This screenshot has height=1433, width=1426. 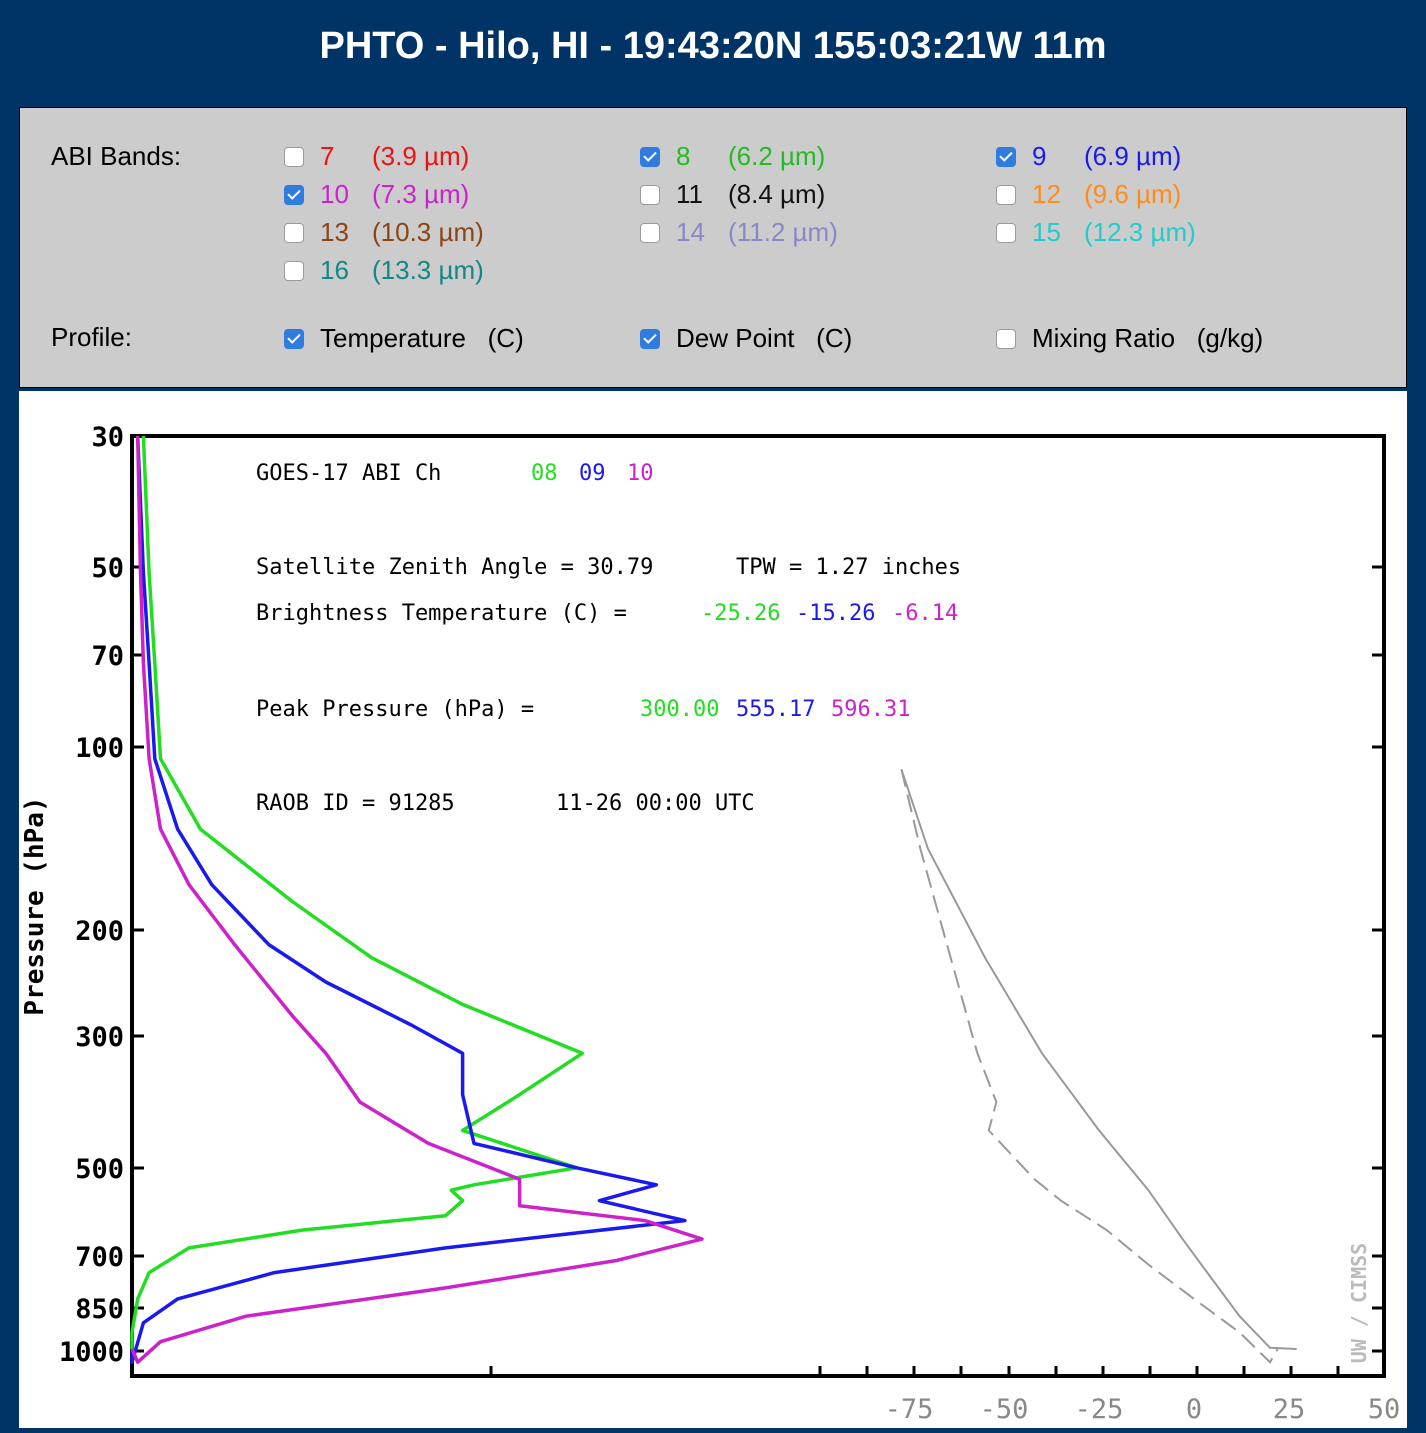 What do you see at coordinates (334, 232) in the screenshot?
I see `band-number: 13` at bounding box center [334, 232].